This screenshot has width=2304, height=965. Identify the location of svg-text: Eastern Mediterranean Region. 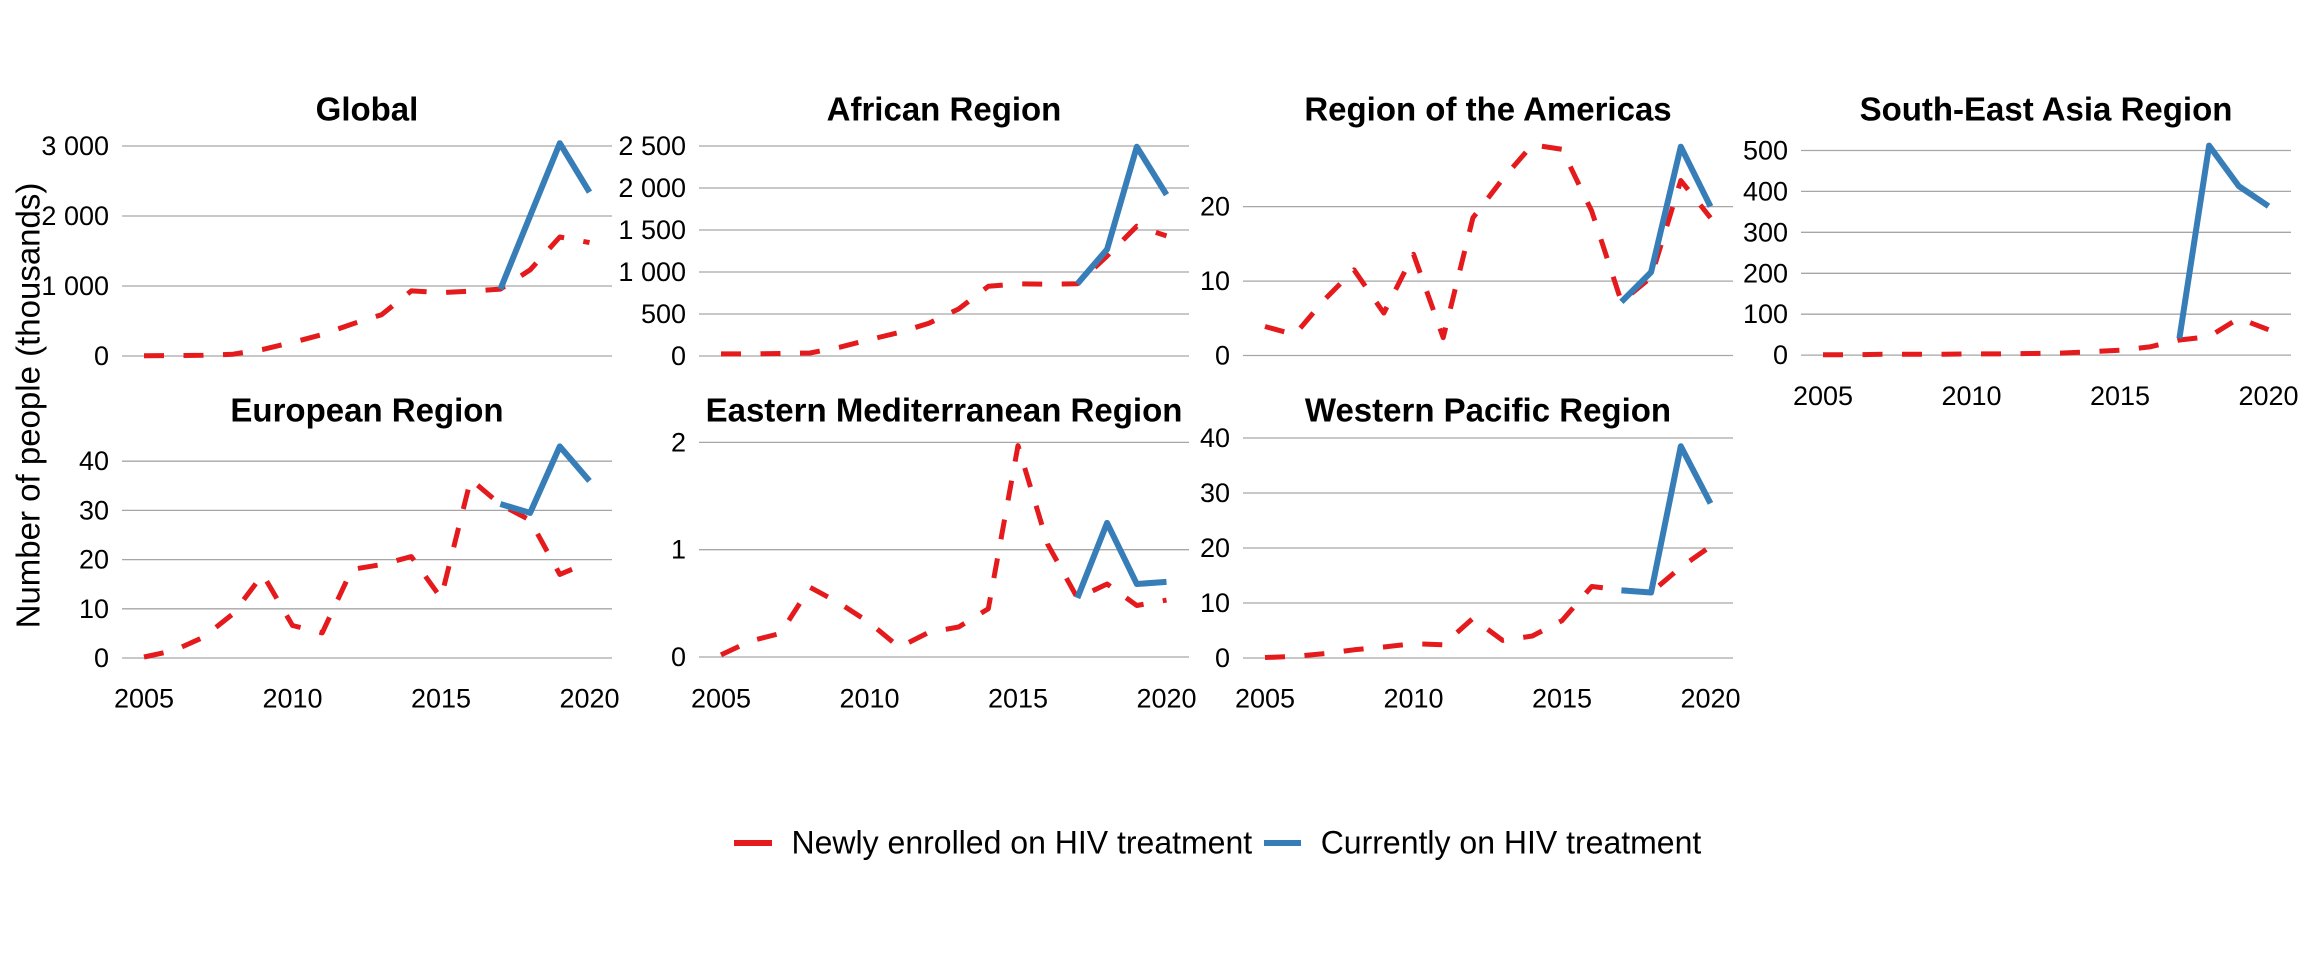
(944, 410).